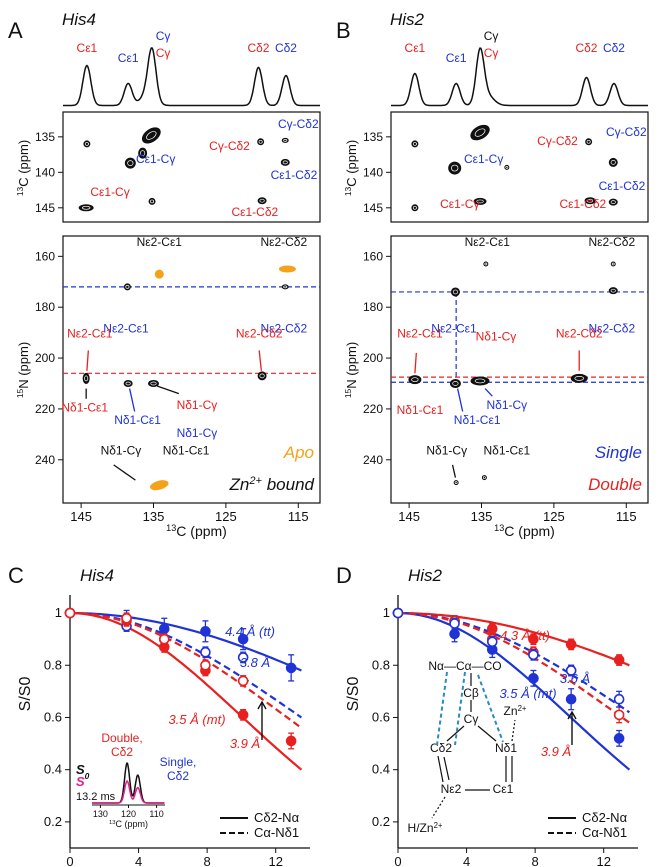 Image resolution: width=658 pixels, height=867 pixels. Describe the element at coordinates (138, 860) in the screenshot. I see `x-tick-label: 4` at that location.